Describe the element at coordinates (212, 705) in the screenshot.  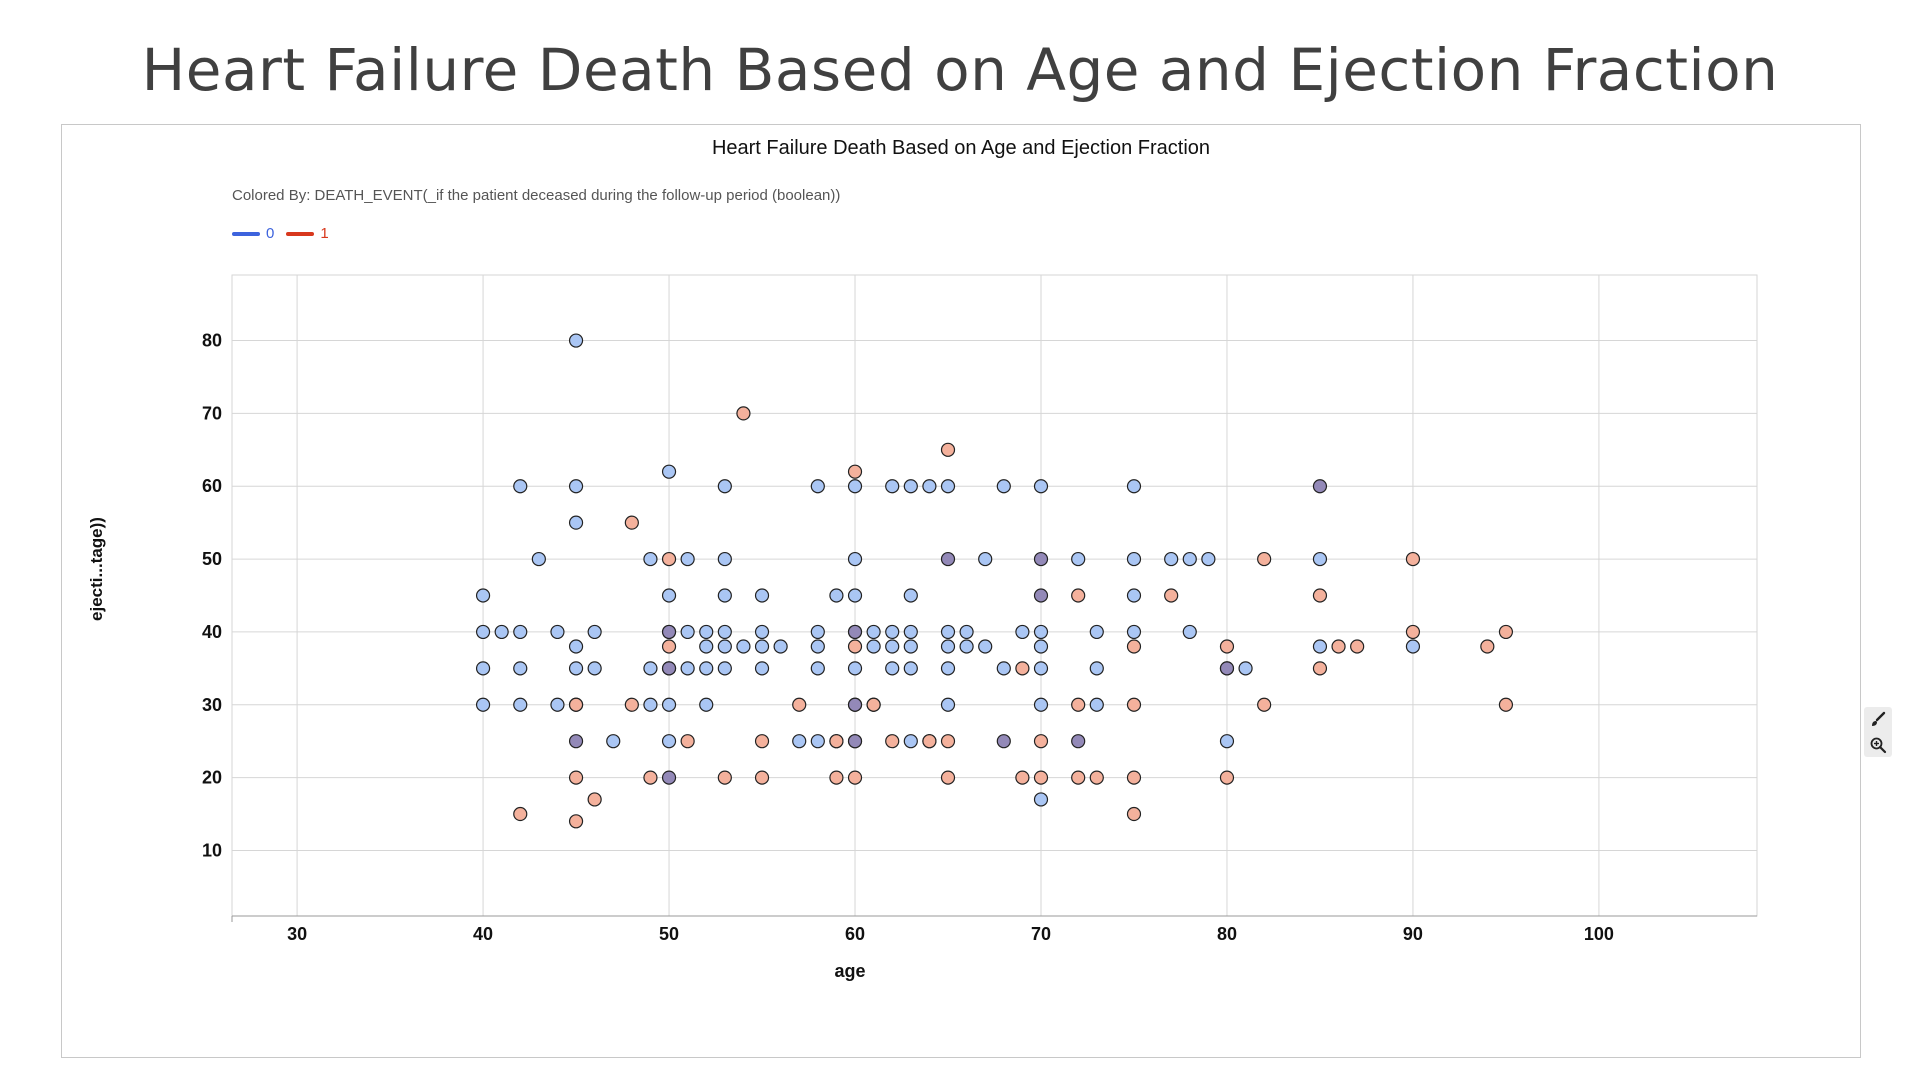
I see `y-tick-label: 30` at that location.